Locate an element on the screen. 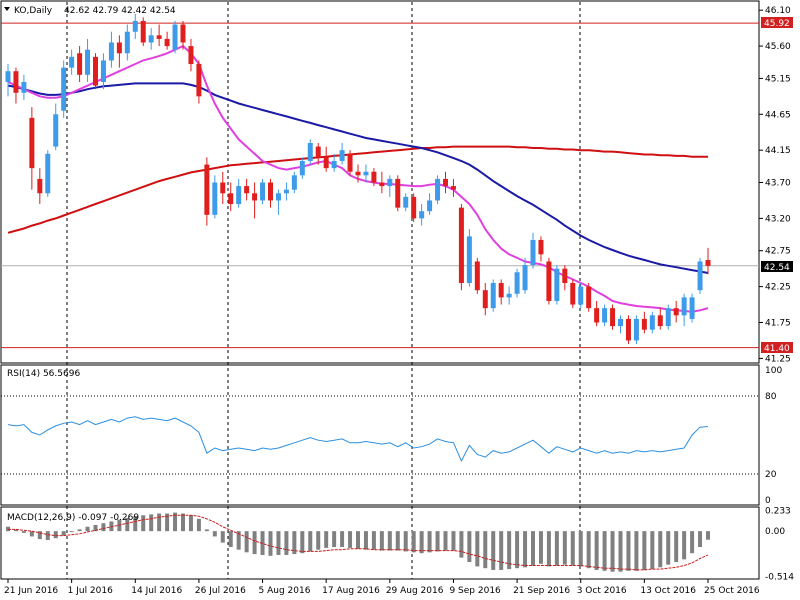  price-tick-label: 45.15 is located at coordinates (778, 79).